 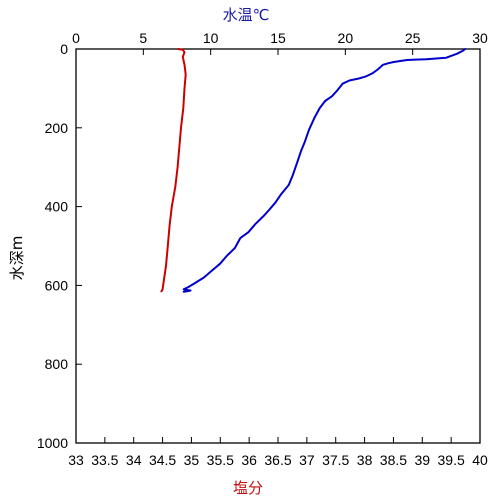 I want to click on depth-tick-label: 600, so click(x=57, y=285).